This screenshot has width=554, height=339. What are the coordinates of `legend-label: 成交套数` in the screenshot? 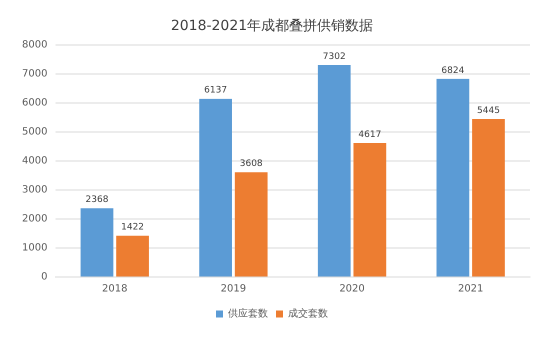 It's located at (308, 314).